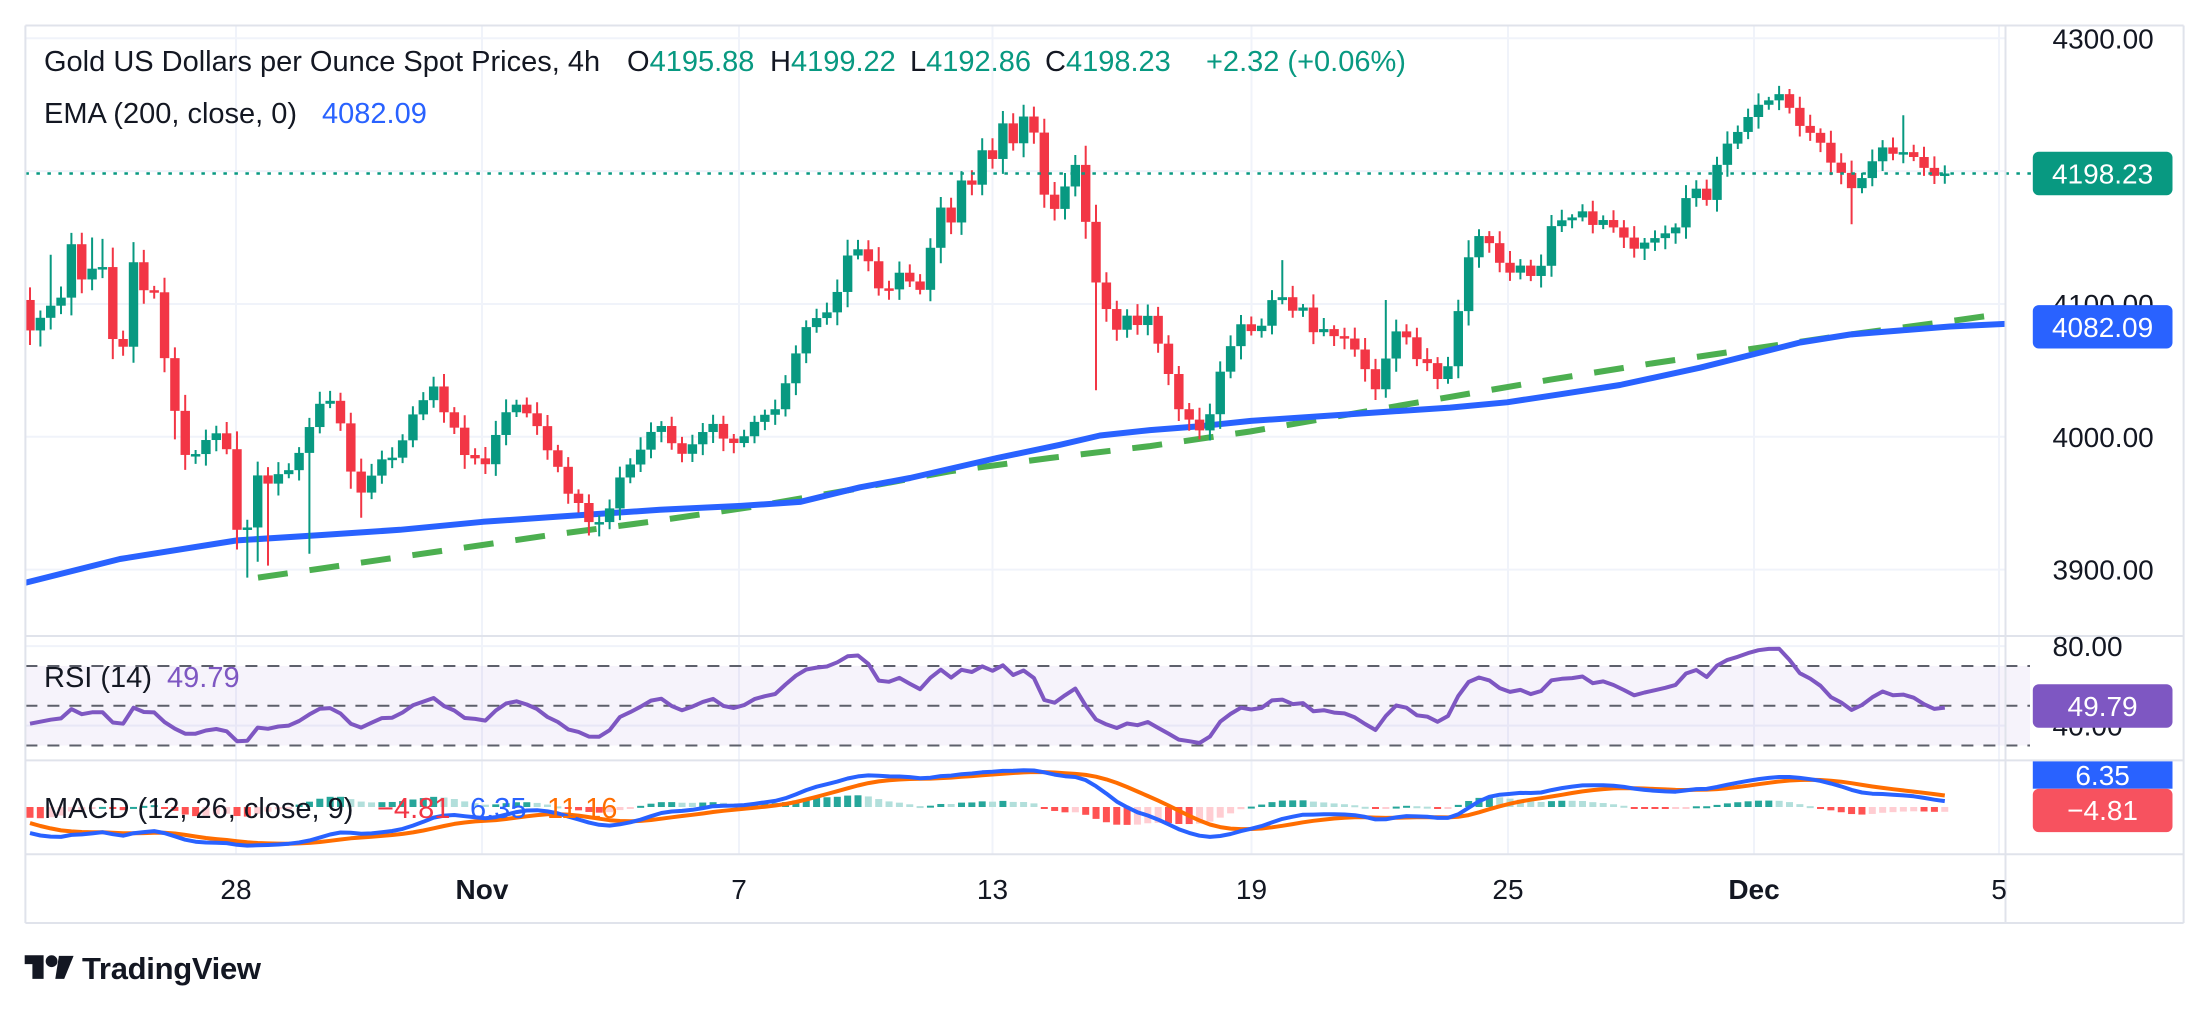  What do you see at coordinates (2088, 646) in the screenshot?
I see `svg-text: 80.00` at bounding box center [2088, 646].